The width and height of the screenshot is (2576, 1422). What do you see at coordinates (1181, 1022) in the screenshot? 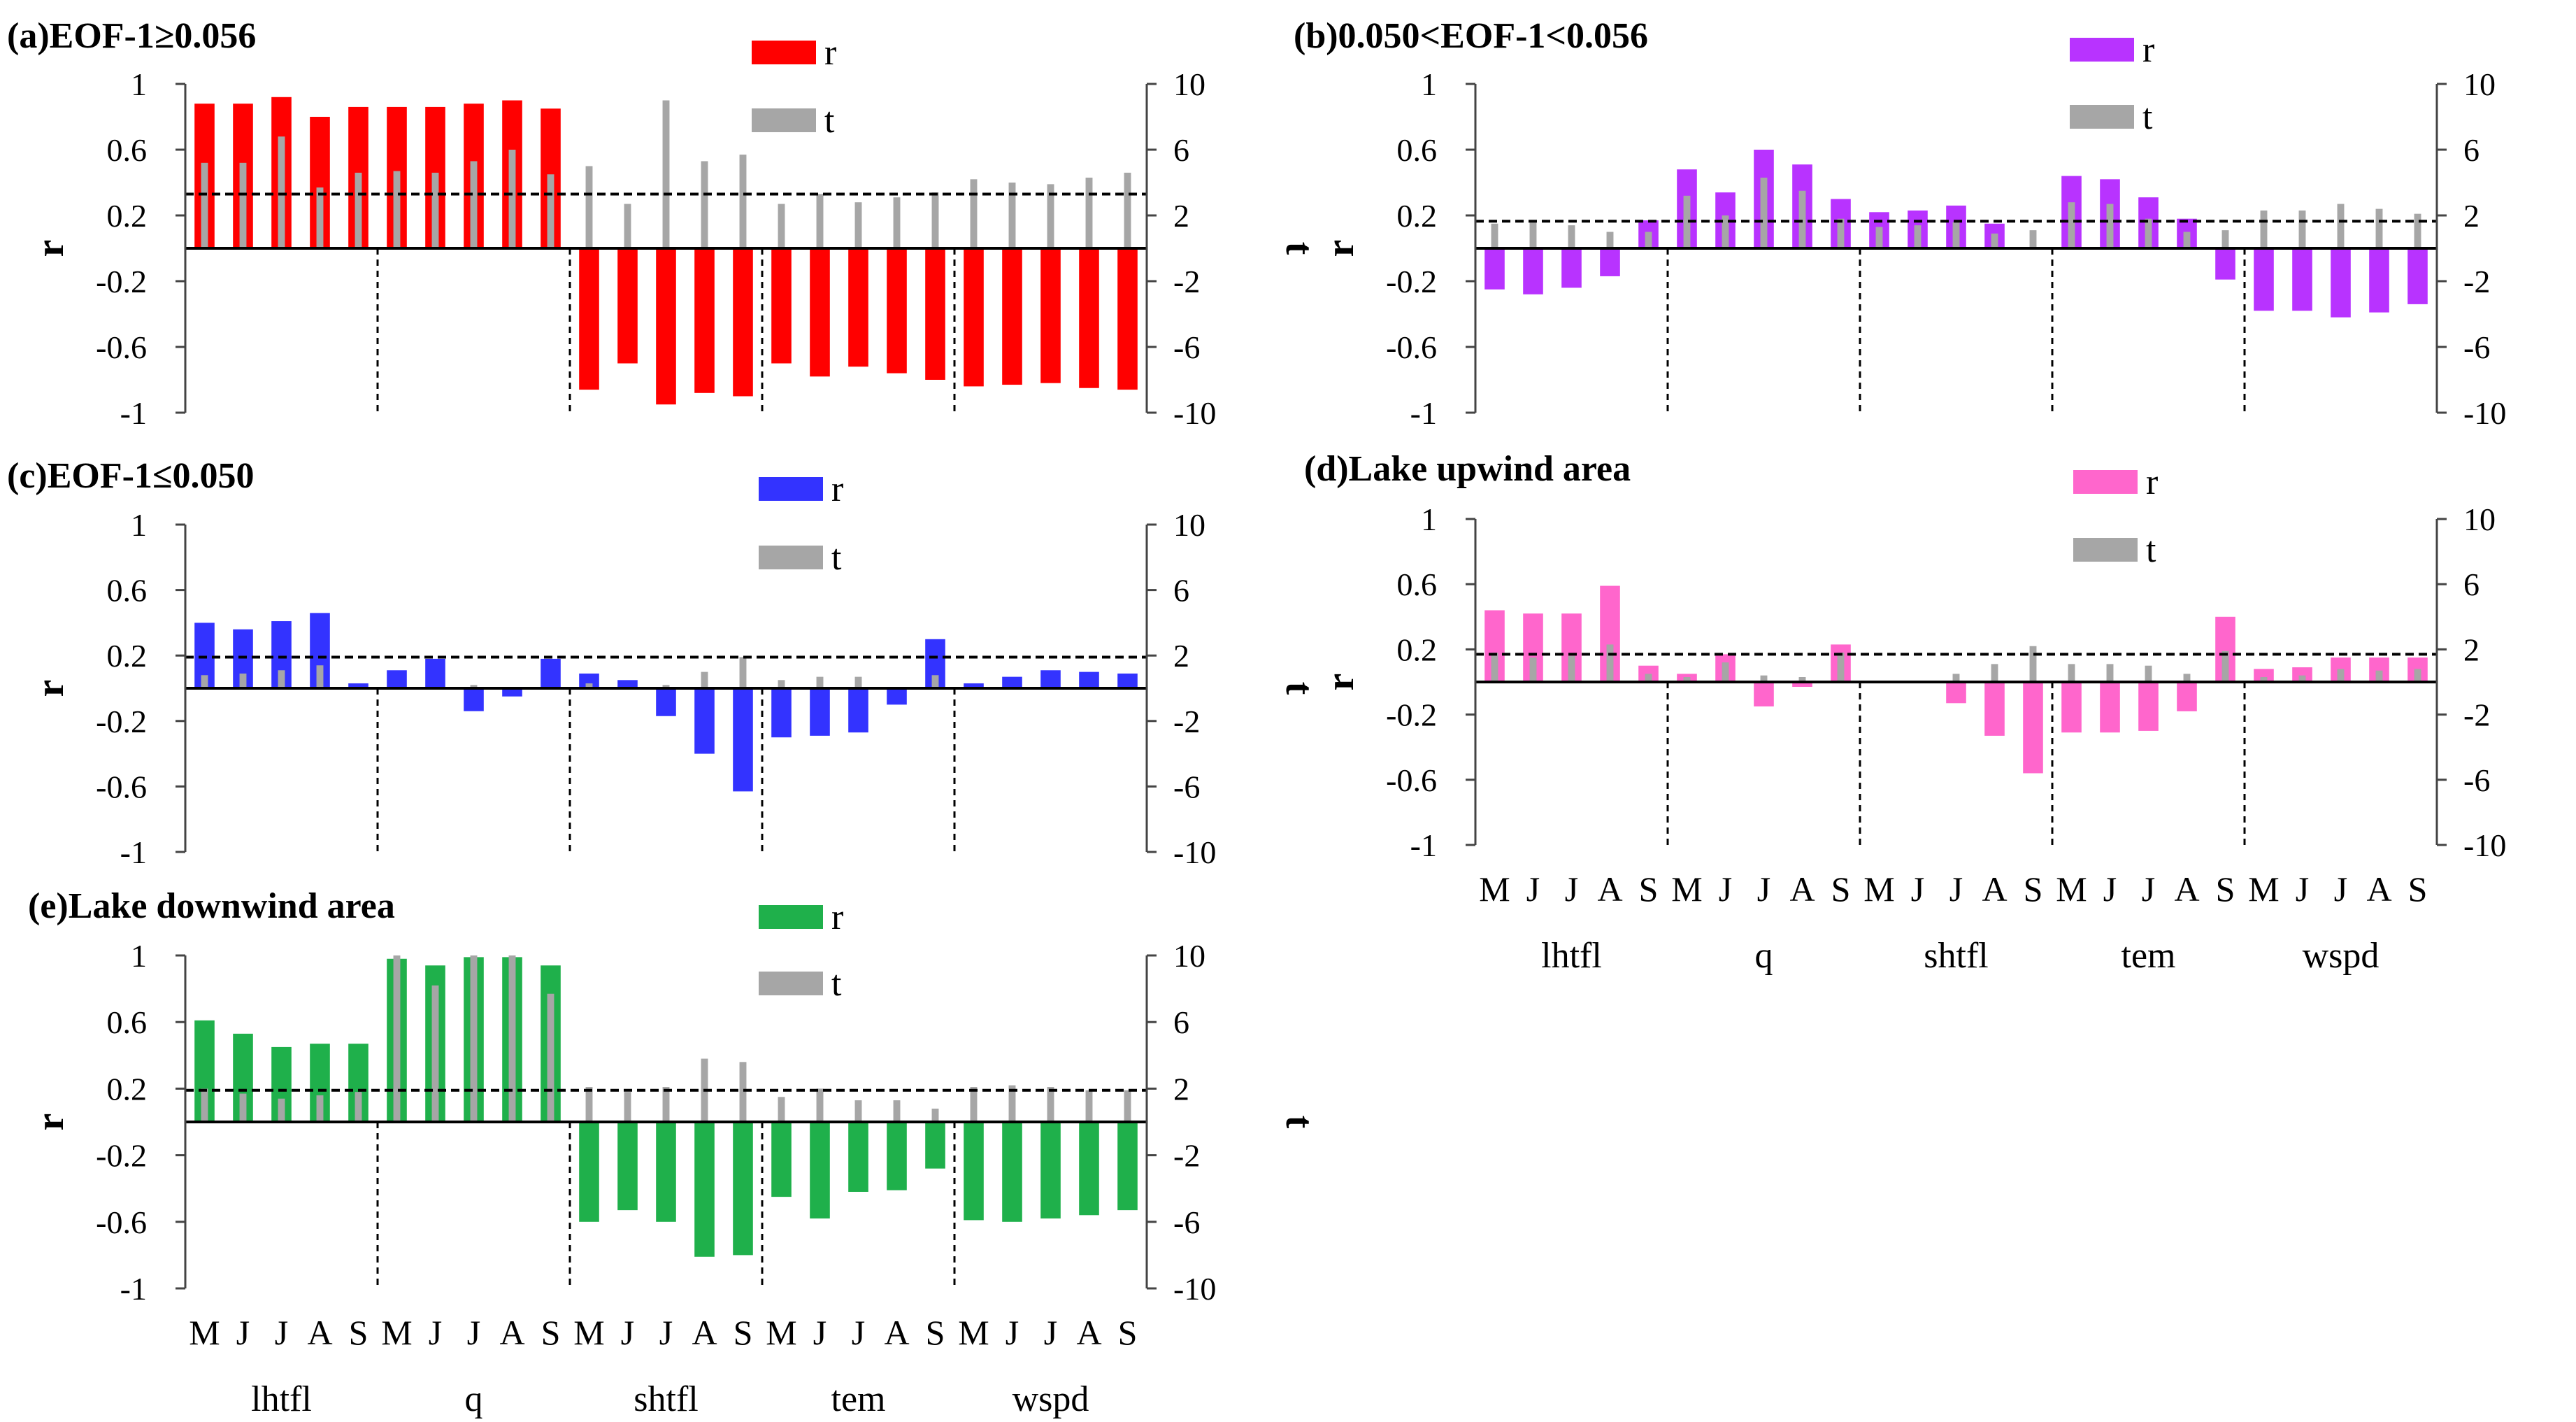
I see `right-tick-label: 6` at bounding box center [1181, 1022].